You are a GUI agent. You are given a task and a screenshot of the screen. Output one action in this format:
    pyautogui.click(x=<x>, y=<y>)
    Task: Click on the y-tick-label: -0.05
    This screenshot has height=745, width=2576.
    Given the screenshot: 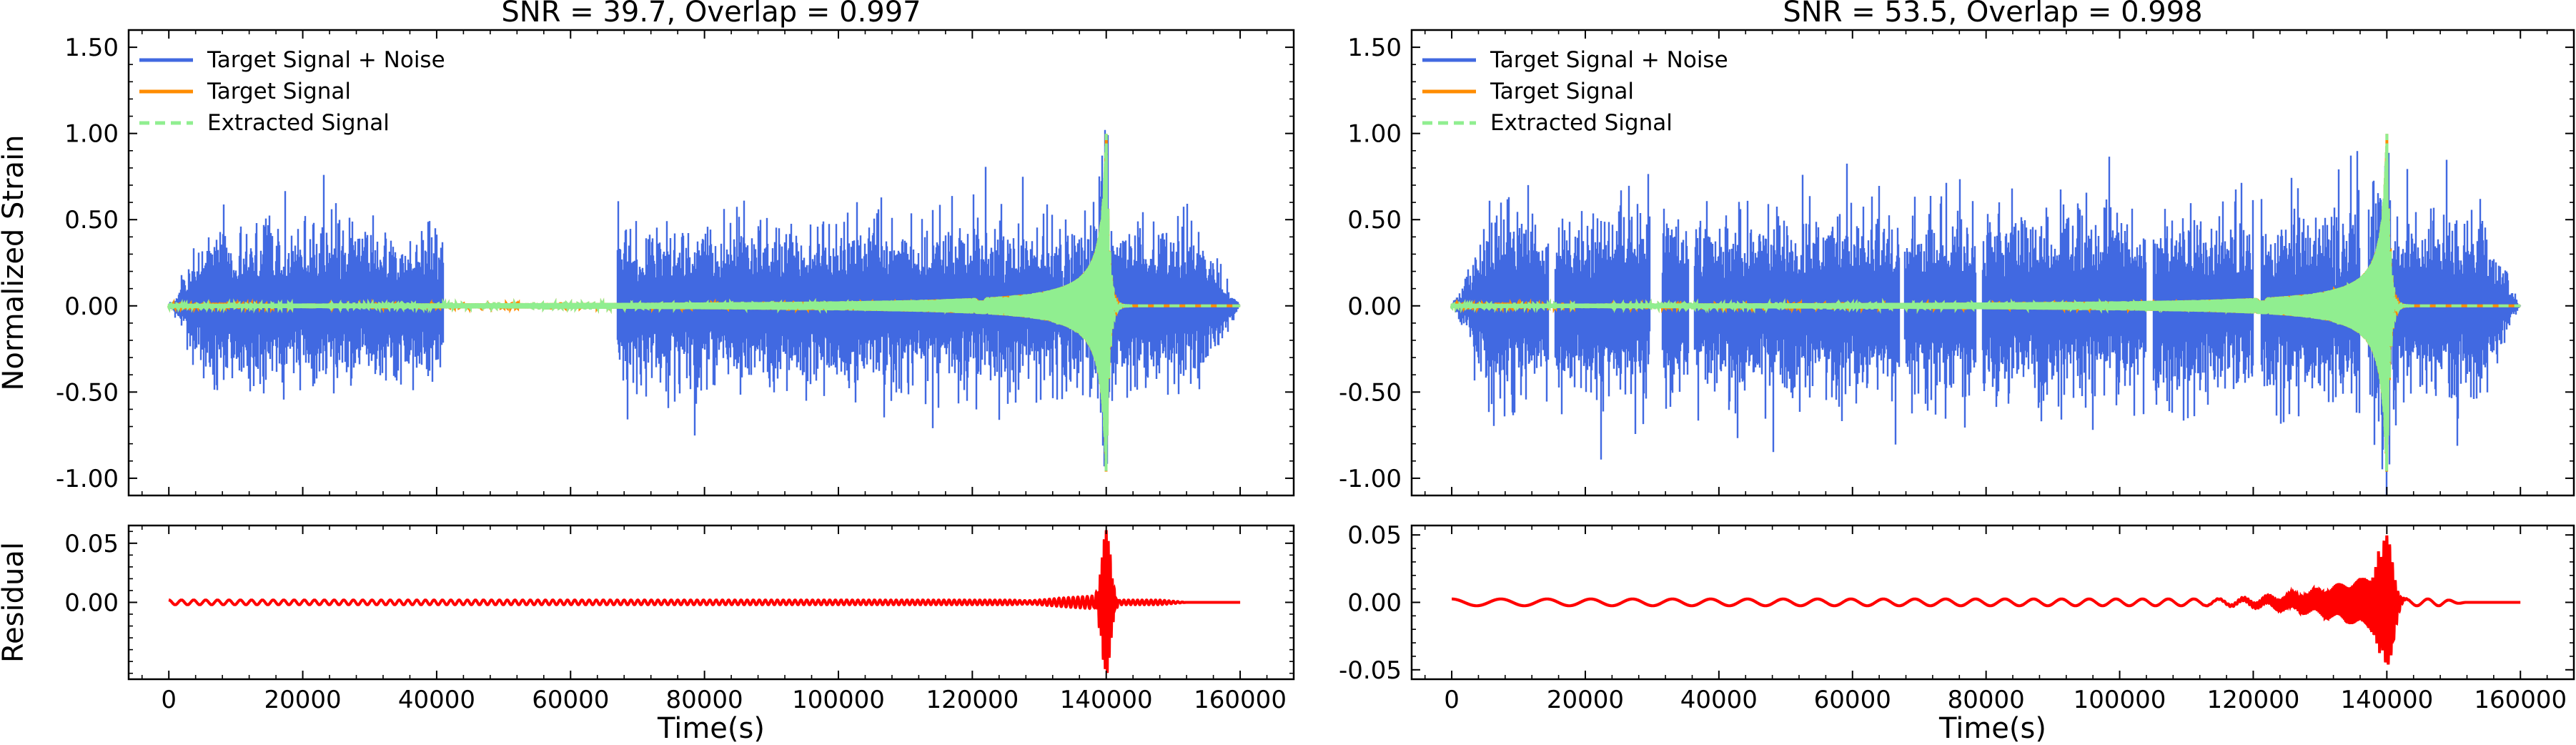 What is the action you would take?
    pyautogui.click(x=1371, y=670)
    